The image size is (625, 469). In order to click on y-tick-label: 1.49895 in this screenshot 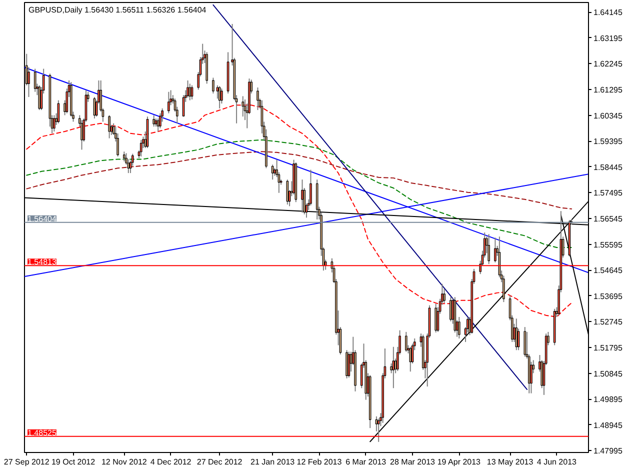, I will do `click(608, 399)`.